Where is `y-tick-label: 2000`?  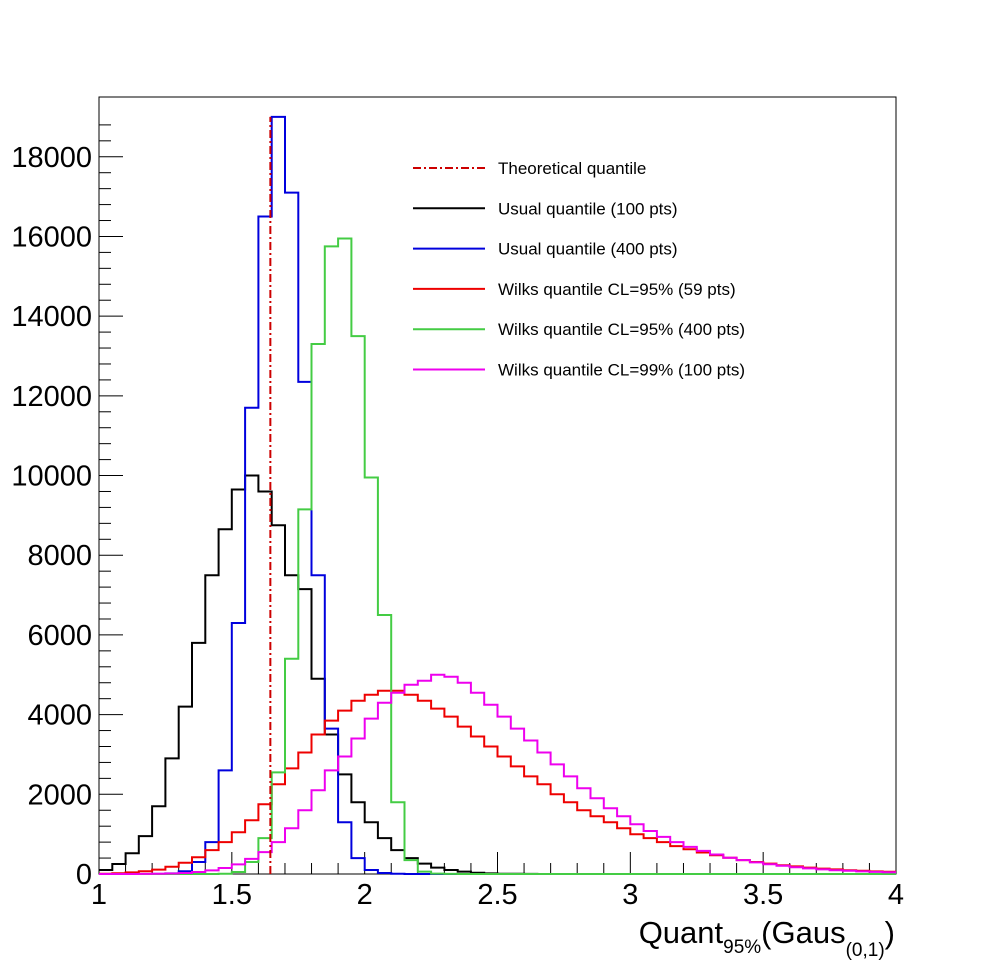
y-tick-label: 2000 is located at coordinates (59, 795).